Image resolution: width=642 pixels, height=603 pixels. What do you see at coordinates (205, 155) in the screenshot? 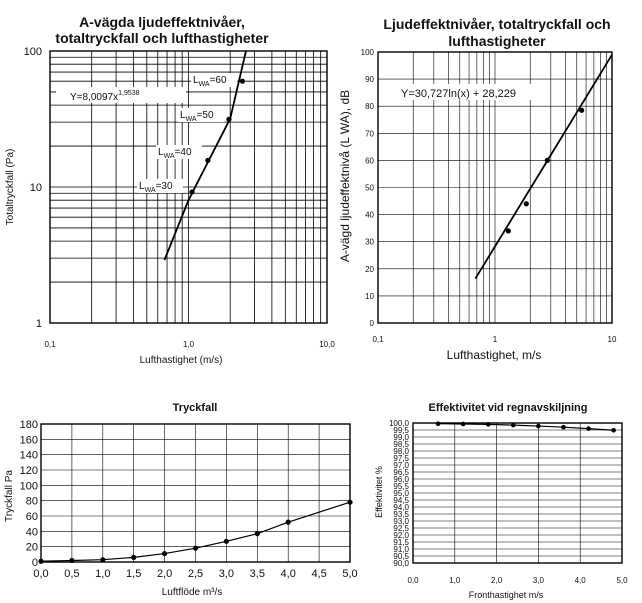
I see `chart1-series-line` at bounding box center [205, 155].